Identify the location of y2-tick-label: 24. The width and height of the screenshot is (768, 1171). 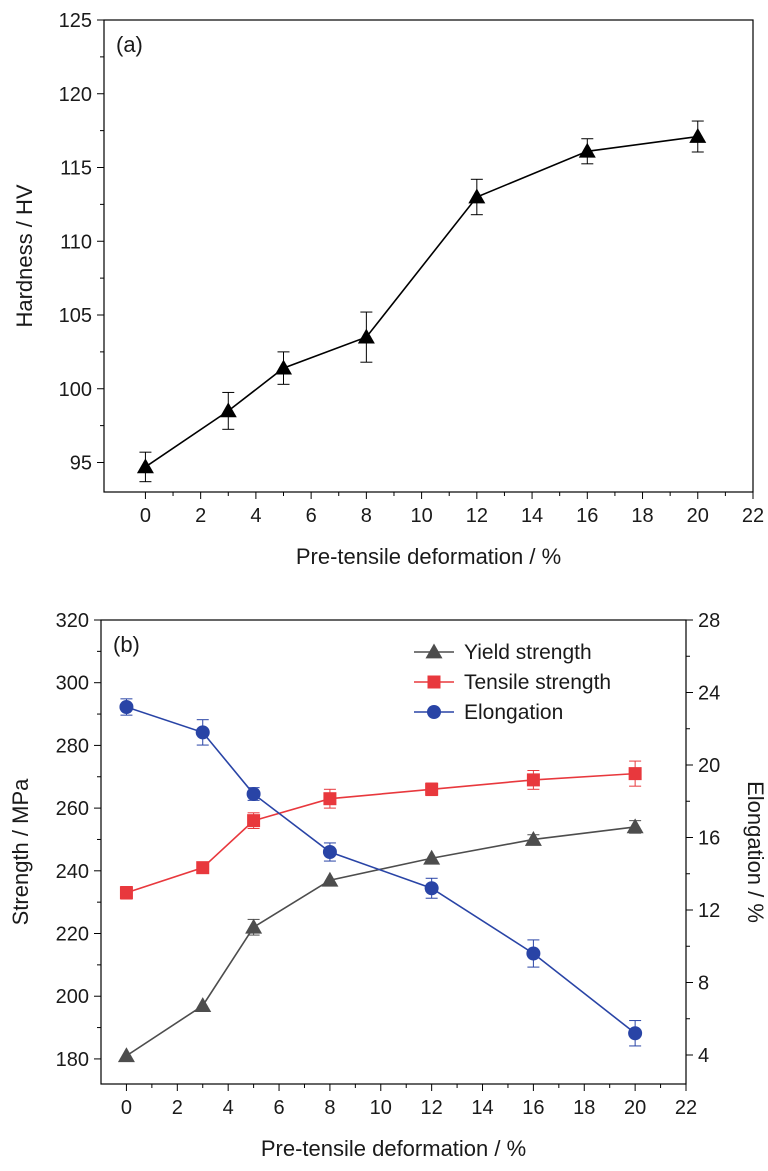
(709, 694).